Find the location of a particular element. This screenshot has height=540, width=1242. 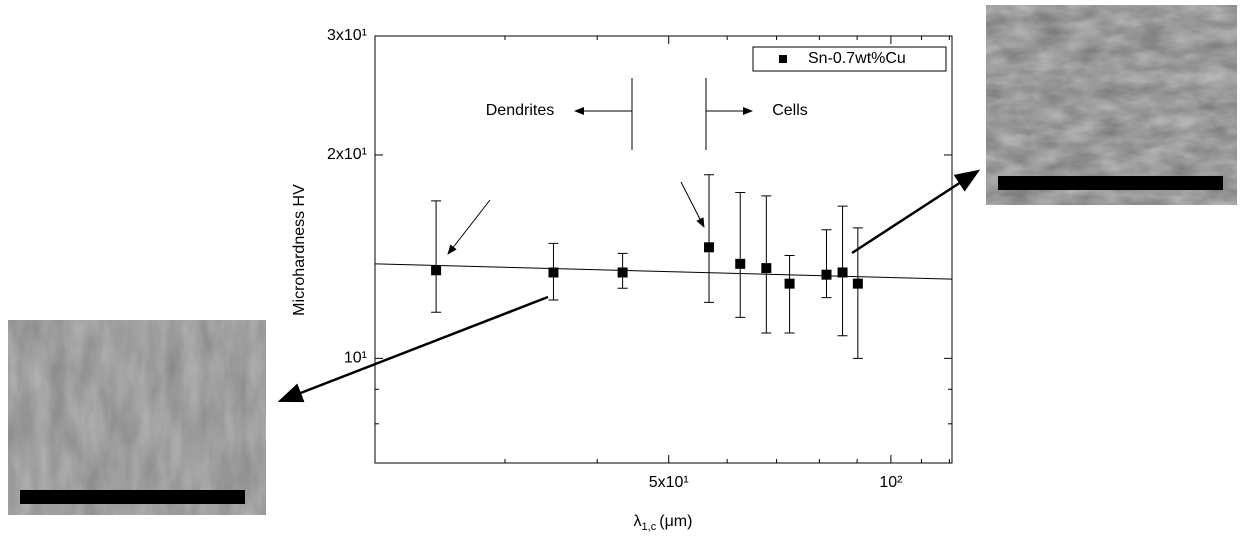

micrograph-left is located at coordinates (137, 417).